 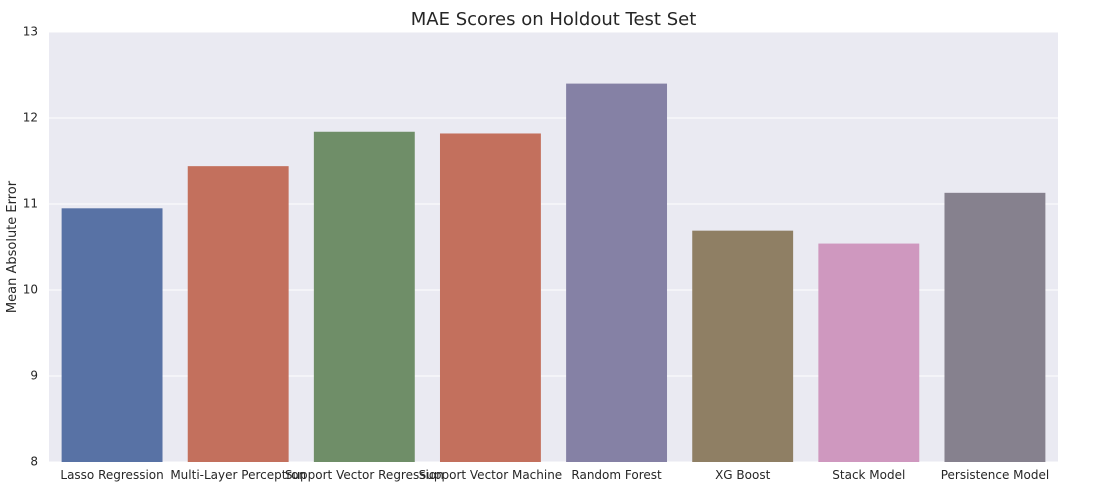 I want to click on y-tick-label: 11, so click(x=30, y=204).